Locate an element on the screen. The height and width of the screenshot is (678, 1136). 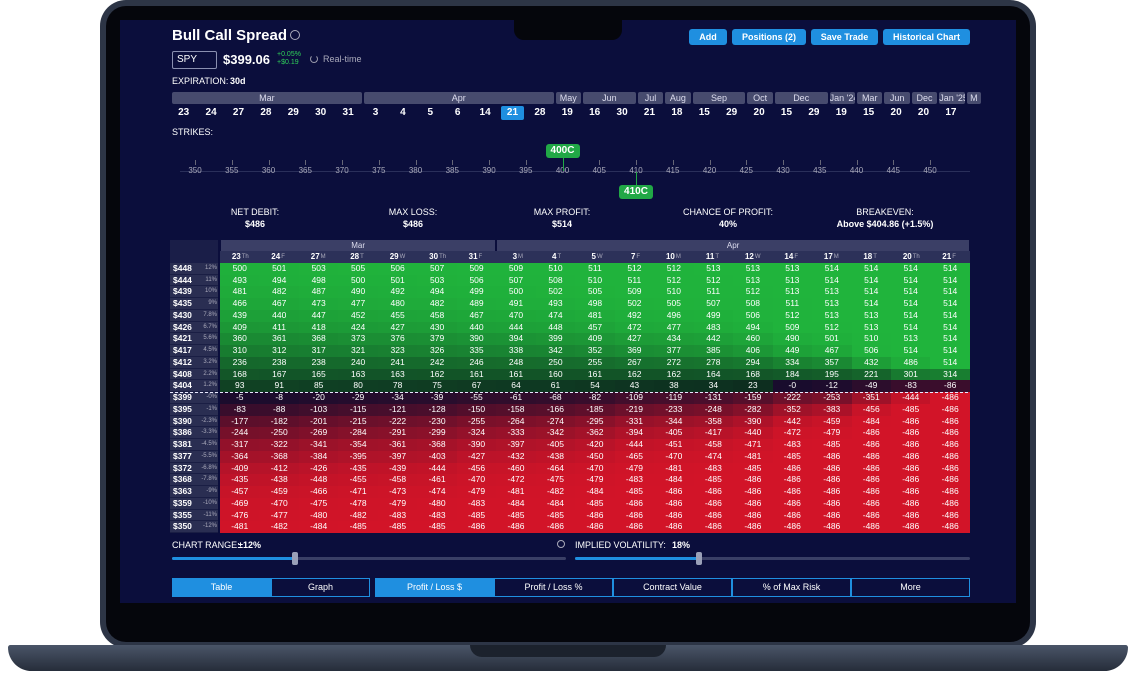
strike-tick is located at coordinates (453, 162).